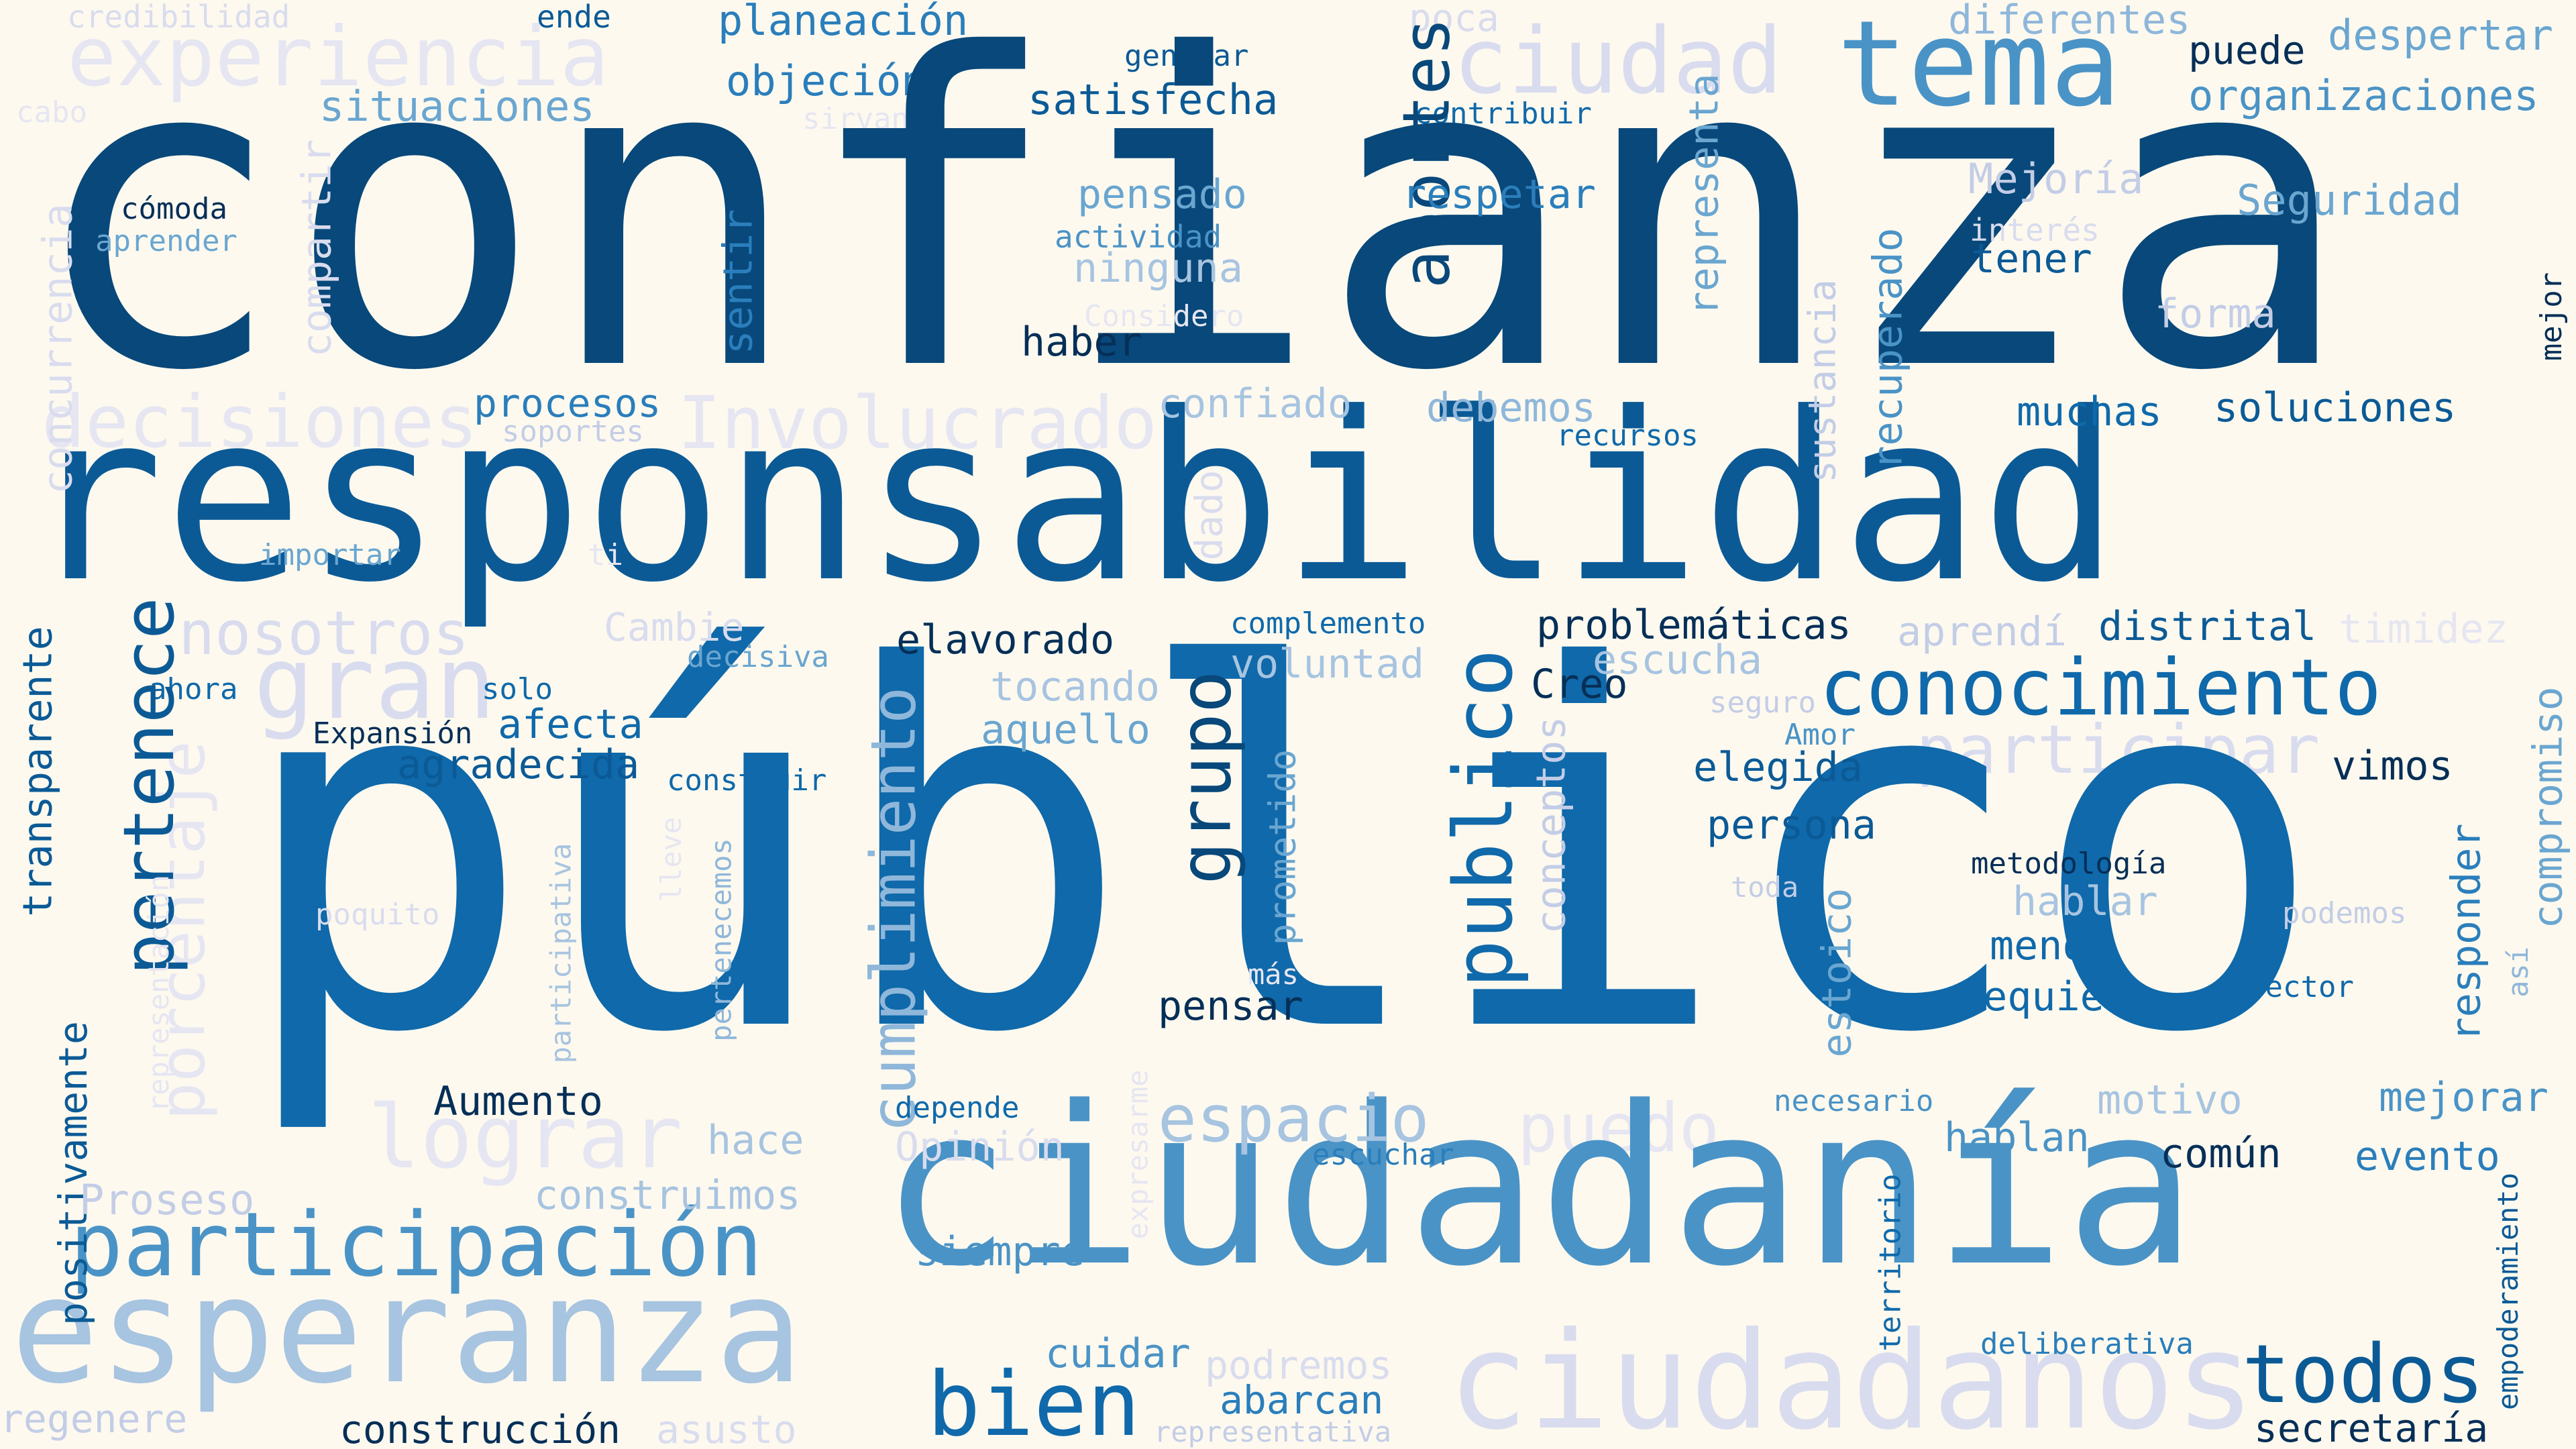 The height and width of the screenshot is (1449, 2576). What do you see at coordinates (2056, 996) in the screenshot?
I see `word-requiere: requiere` at bounding box center [2056, 996].